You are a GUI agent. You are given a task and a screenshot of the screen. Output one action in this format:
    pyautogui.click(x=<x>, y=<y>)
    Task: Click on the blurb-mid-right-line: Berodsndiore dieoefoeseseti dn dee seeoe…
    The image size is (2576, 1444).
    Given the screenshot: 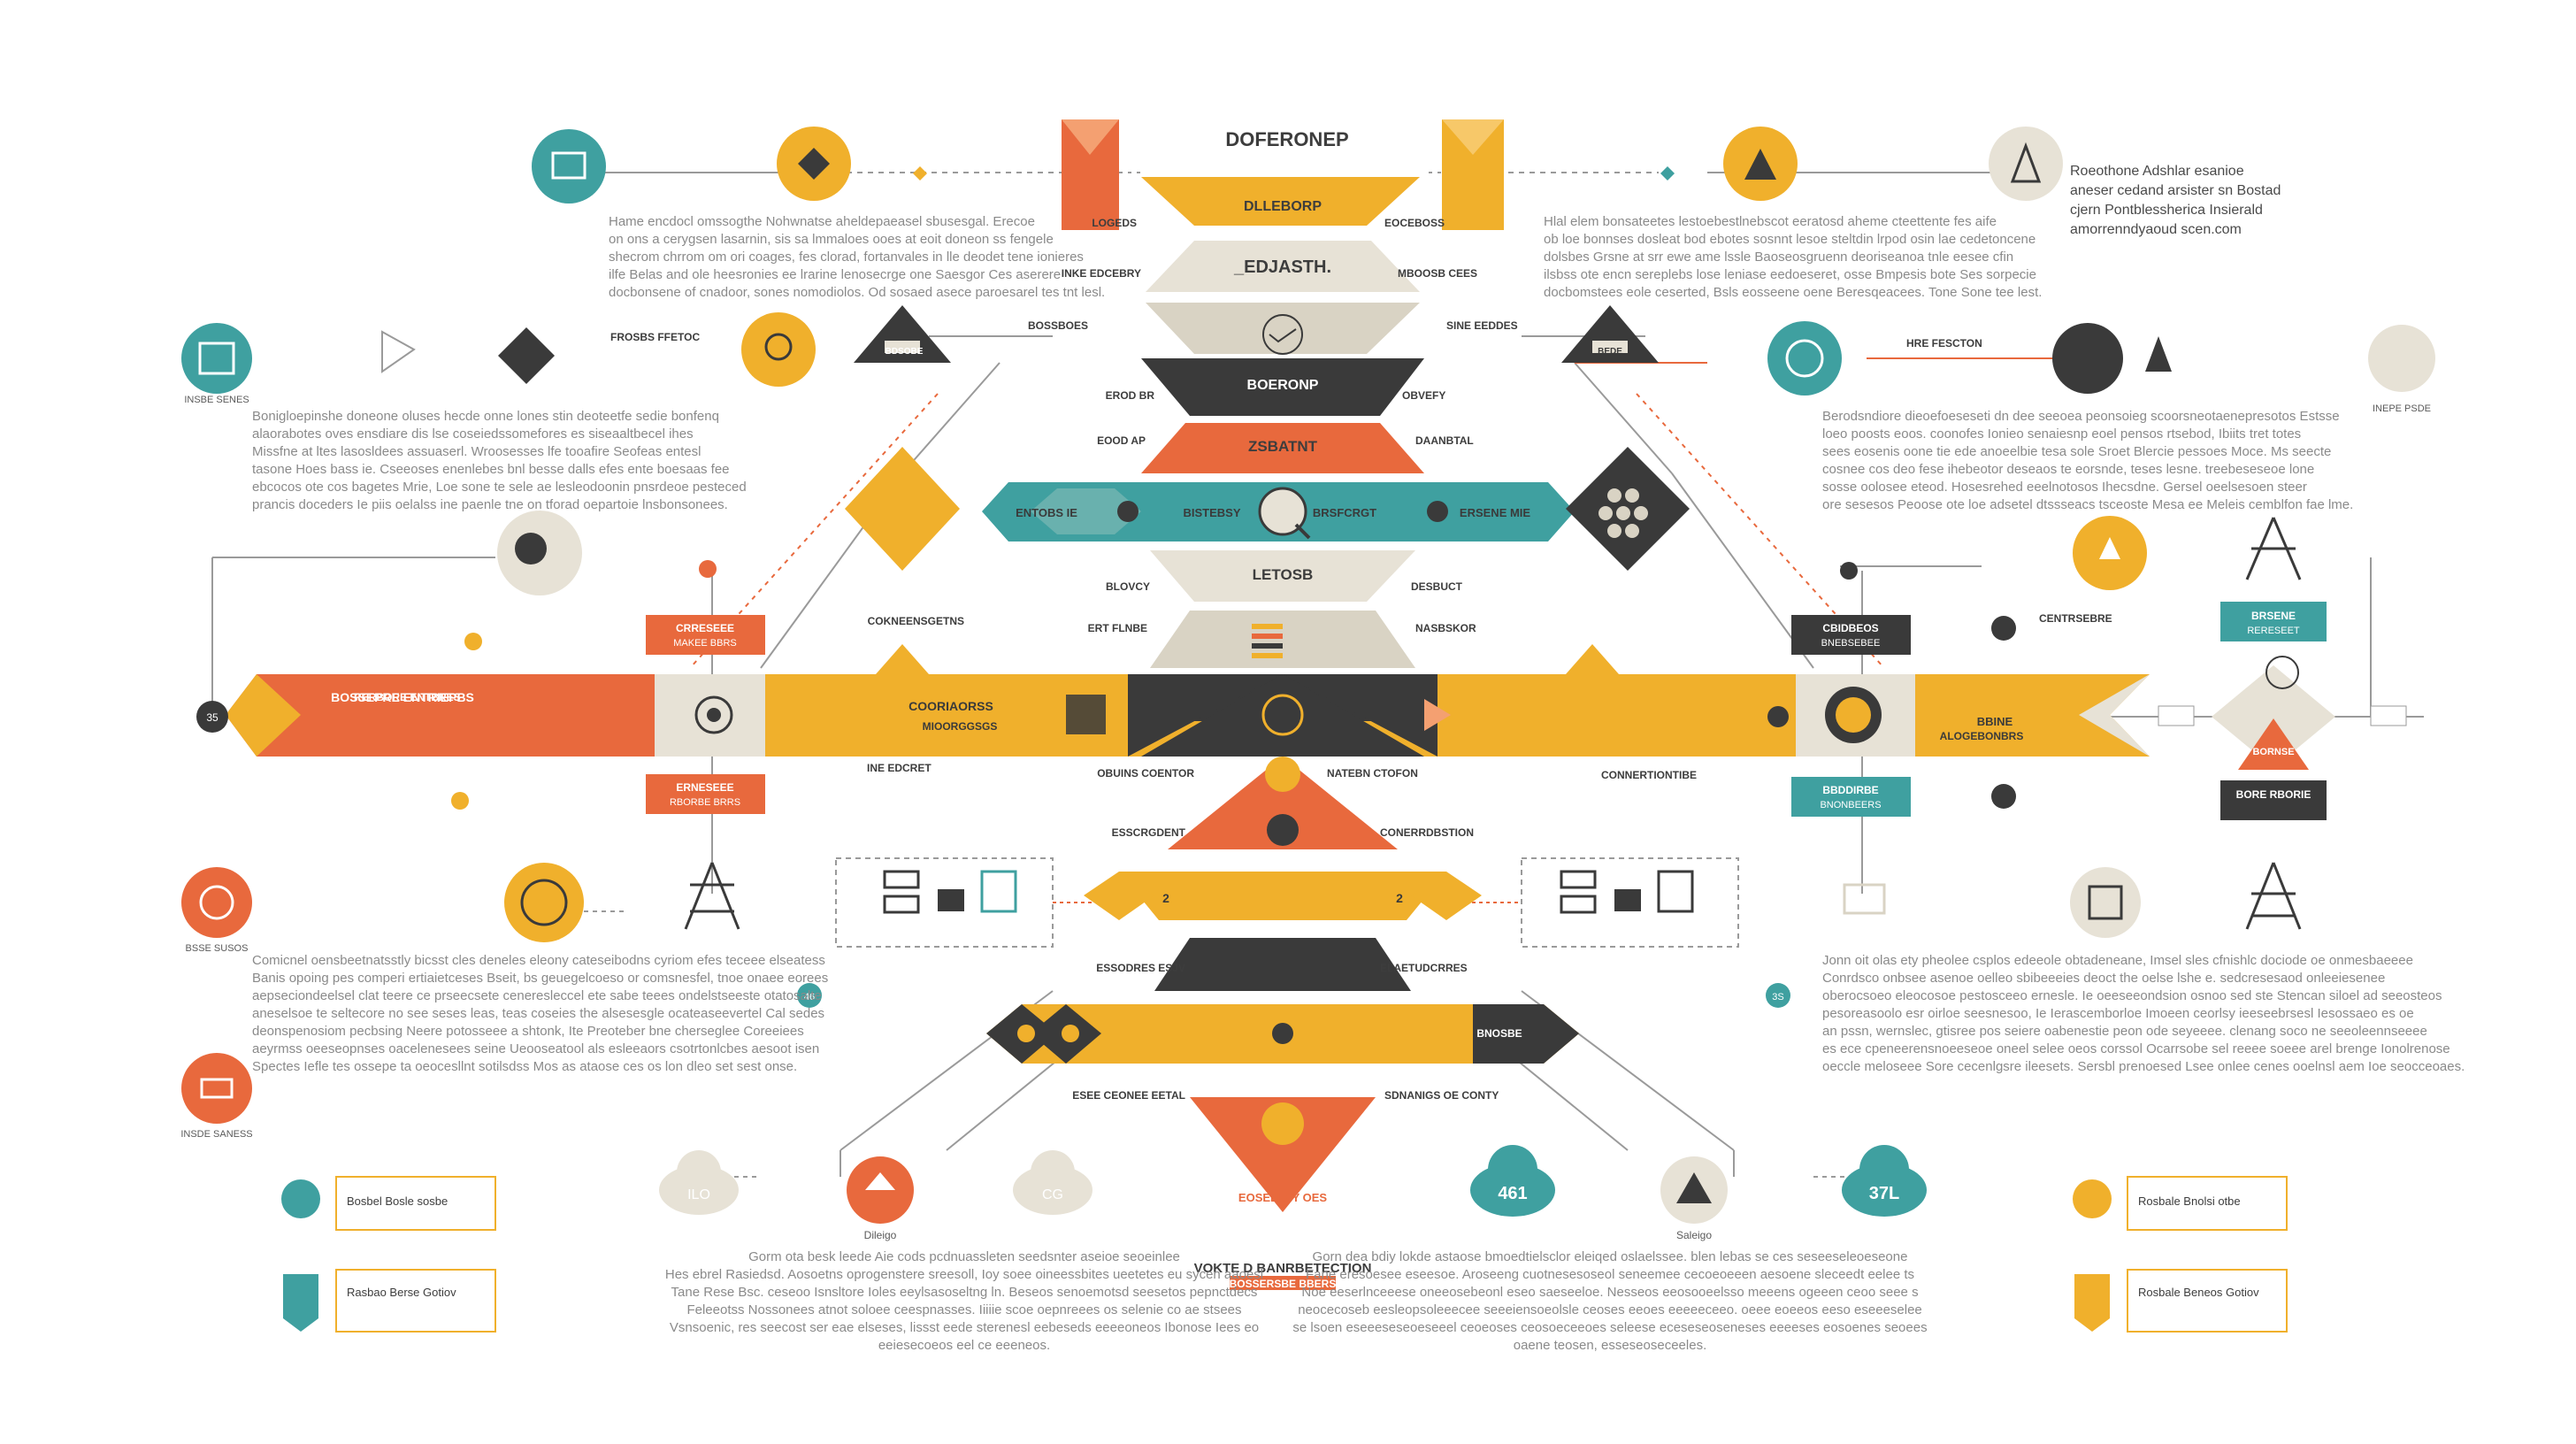 What is the action you would take?
    pyautogui.click(x=2081, y=416)
    